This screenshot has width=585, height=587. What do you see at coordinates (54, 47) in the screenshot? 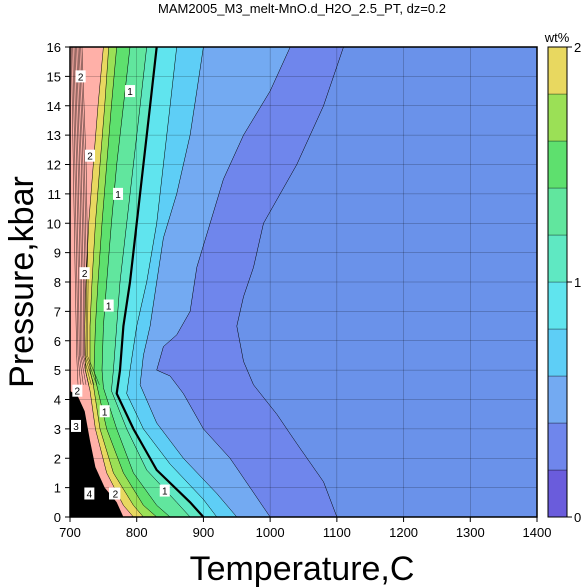
I see `y-tick-label: 16` at bounding box center [54, 47].